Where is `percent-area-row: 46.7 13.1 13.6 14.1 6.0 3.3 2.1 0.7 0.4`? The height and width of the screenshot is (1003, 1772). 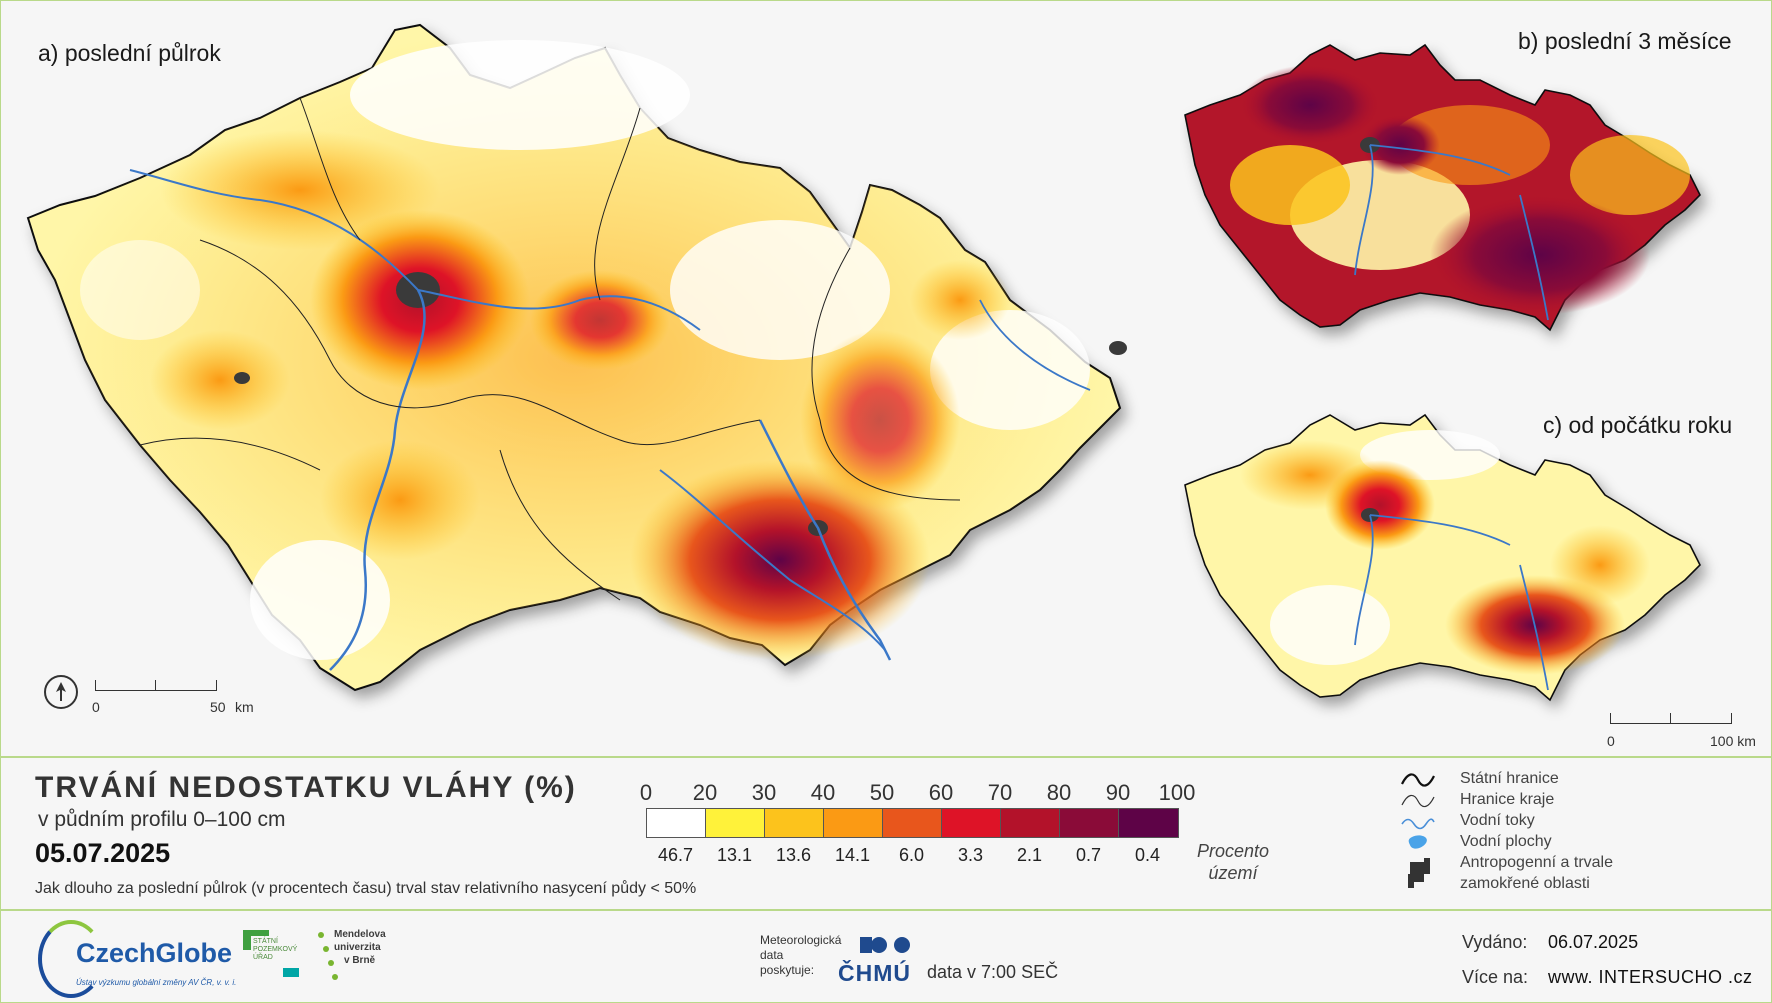
percent-area-row: 46.7 13.1 13.6 14.1 6.0 3.3 2.1 0.7 0.4 is located at coordinates (911, 855).